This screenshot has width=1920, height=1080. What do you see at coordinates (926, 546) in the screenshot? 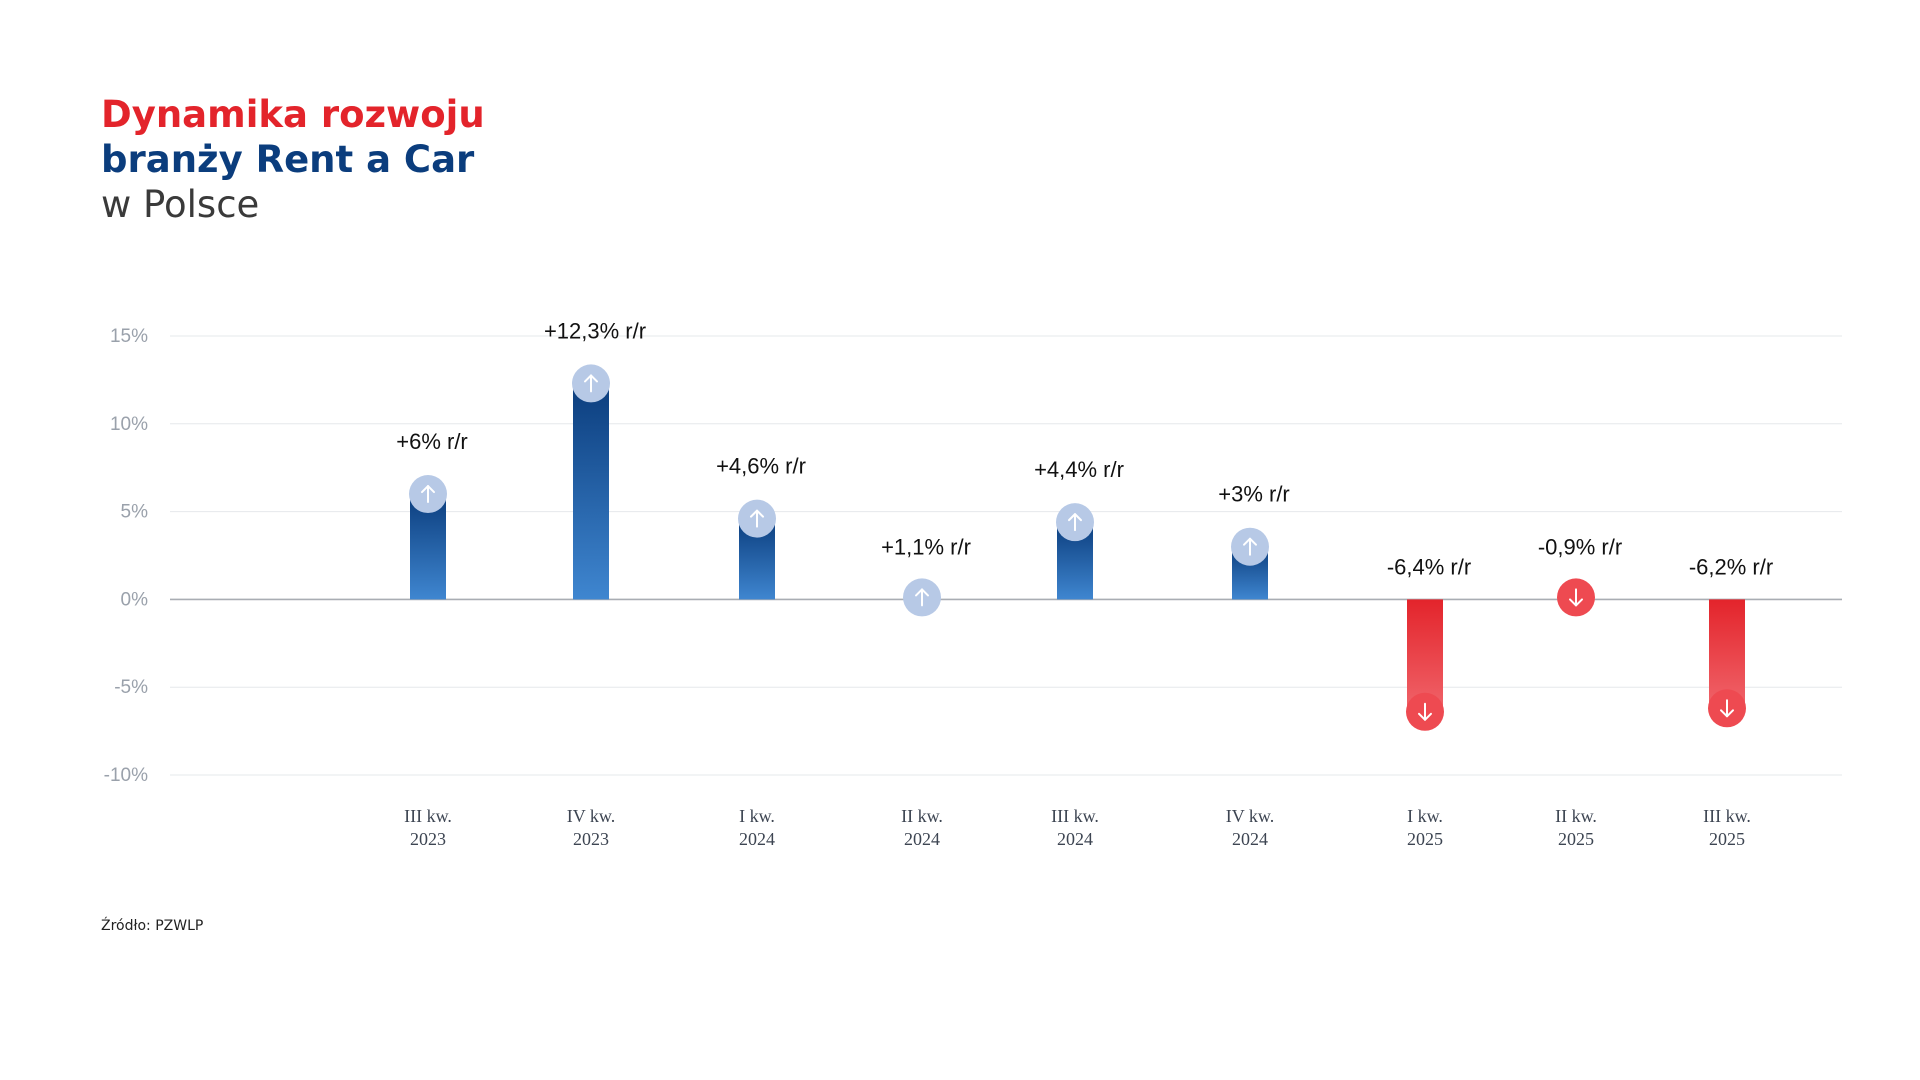
I see `data-label: +1,1% r/r` at bounding box center [926, 546].